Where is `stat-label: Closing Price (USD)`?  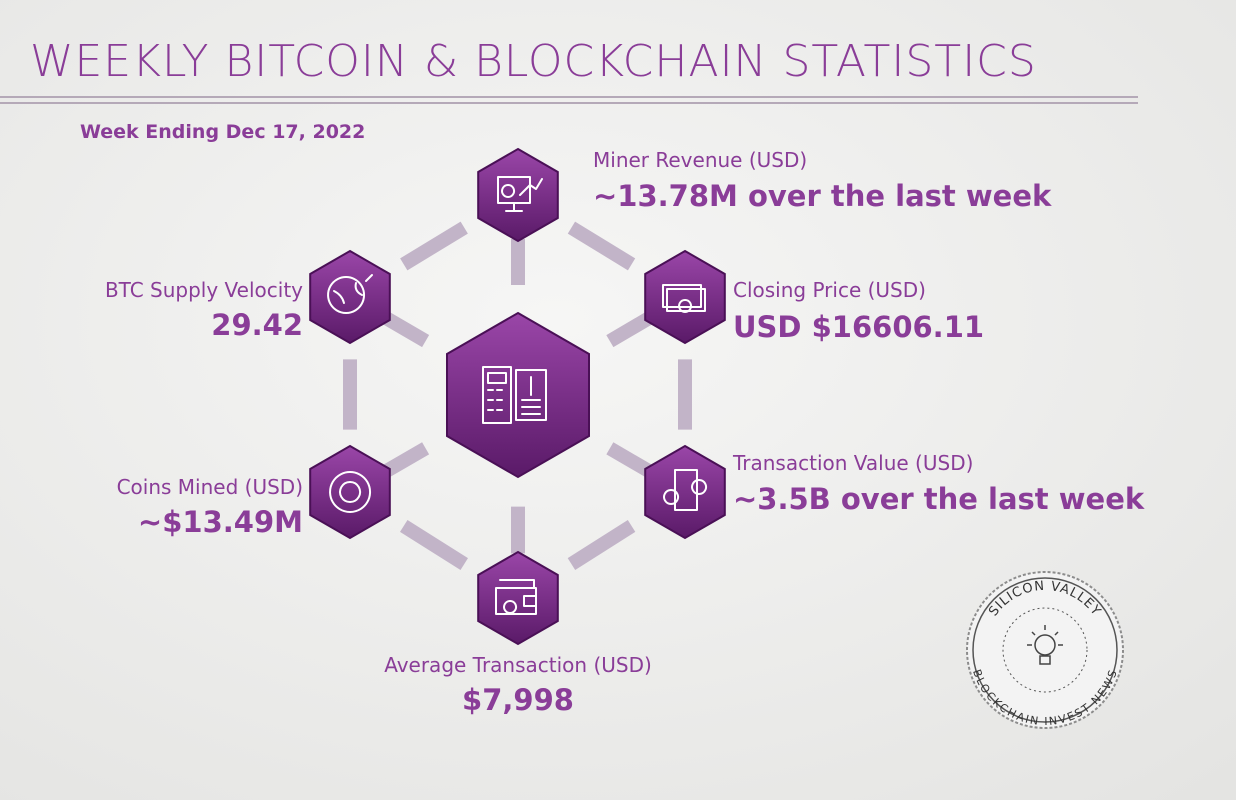 stat-label: Closing Price (USD) is located at coordinates (829, 290).